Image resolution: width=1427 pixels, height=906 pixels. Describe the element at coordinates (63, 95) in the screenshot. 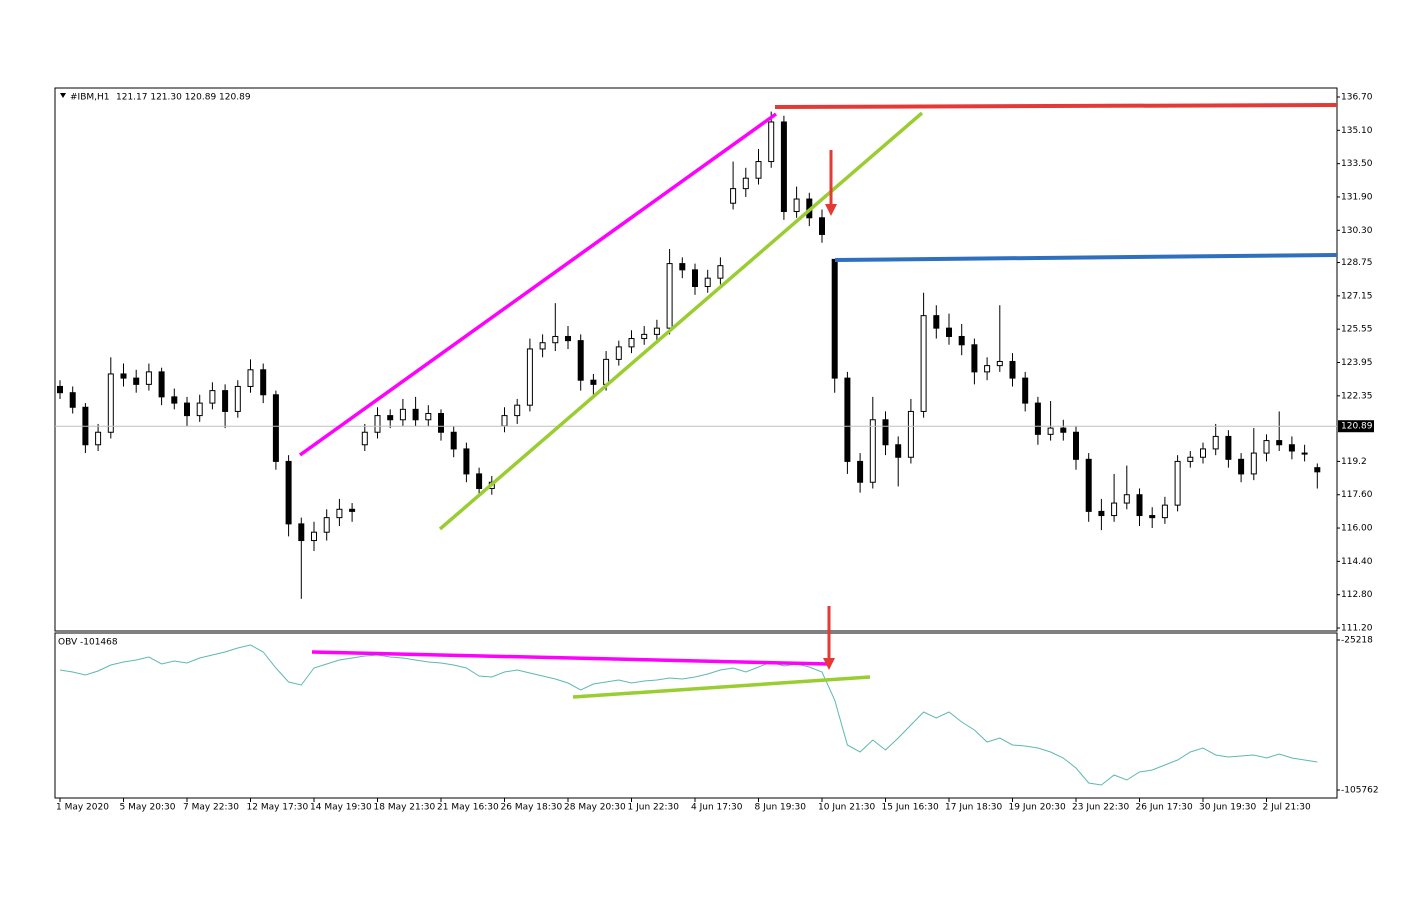

I see `pane-menu-icon` at that location.